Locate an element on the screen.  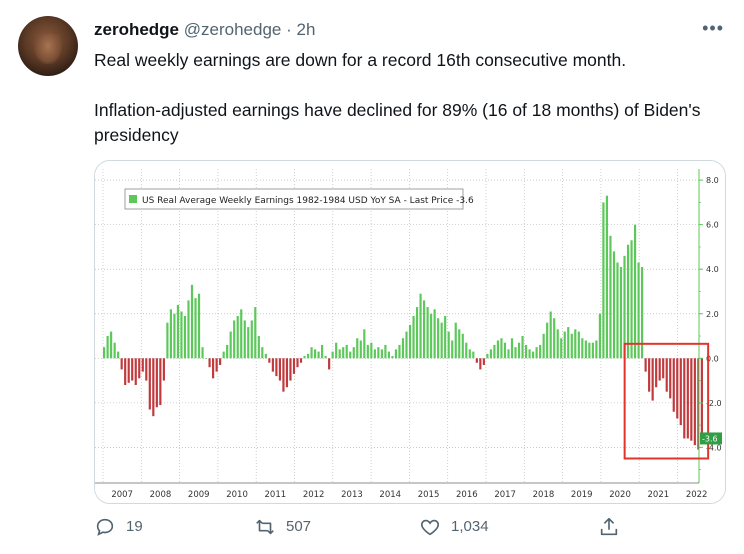
share-button is located at coordinates (614, 527).